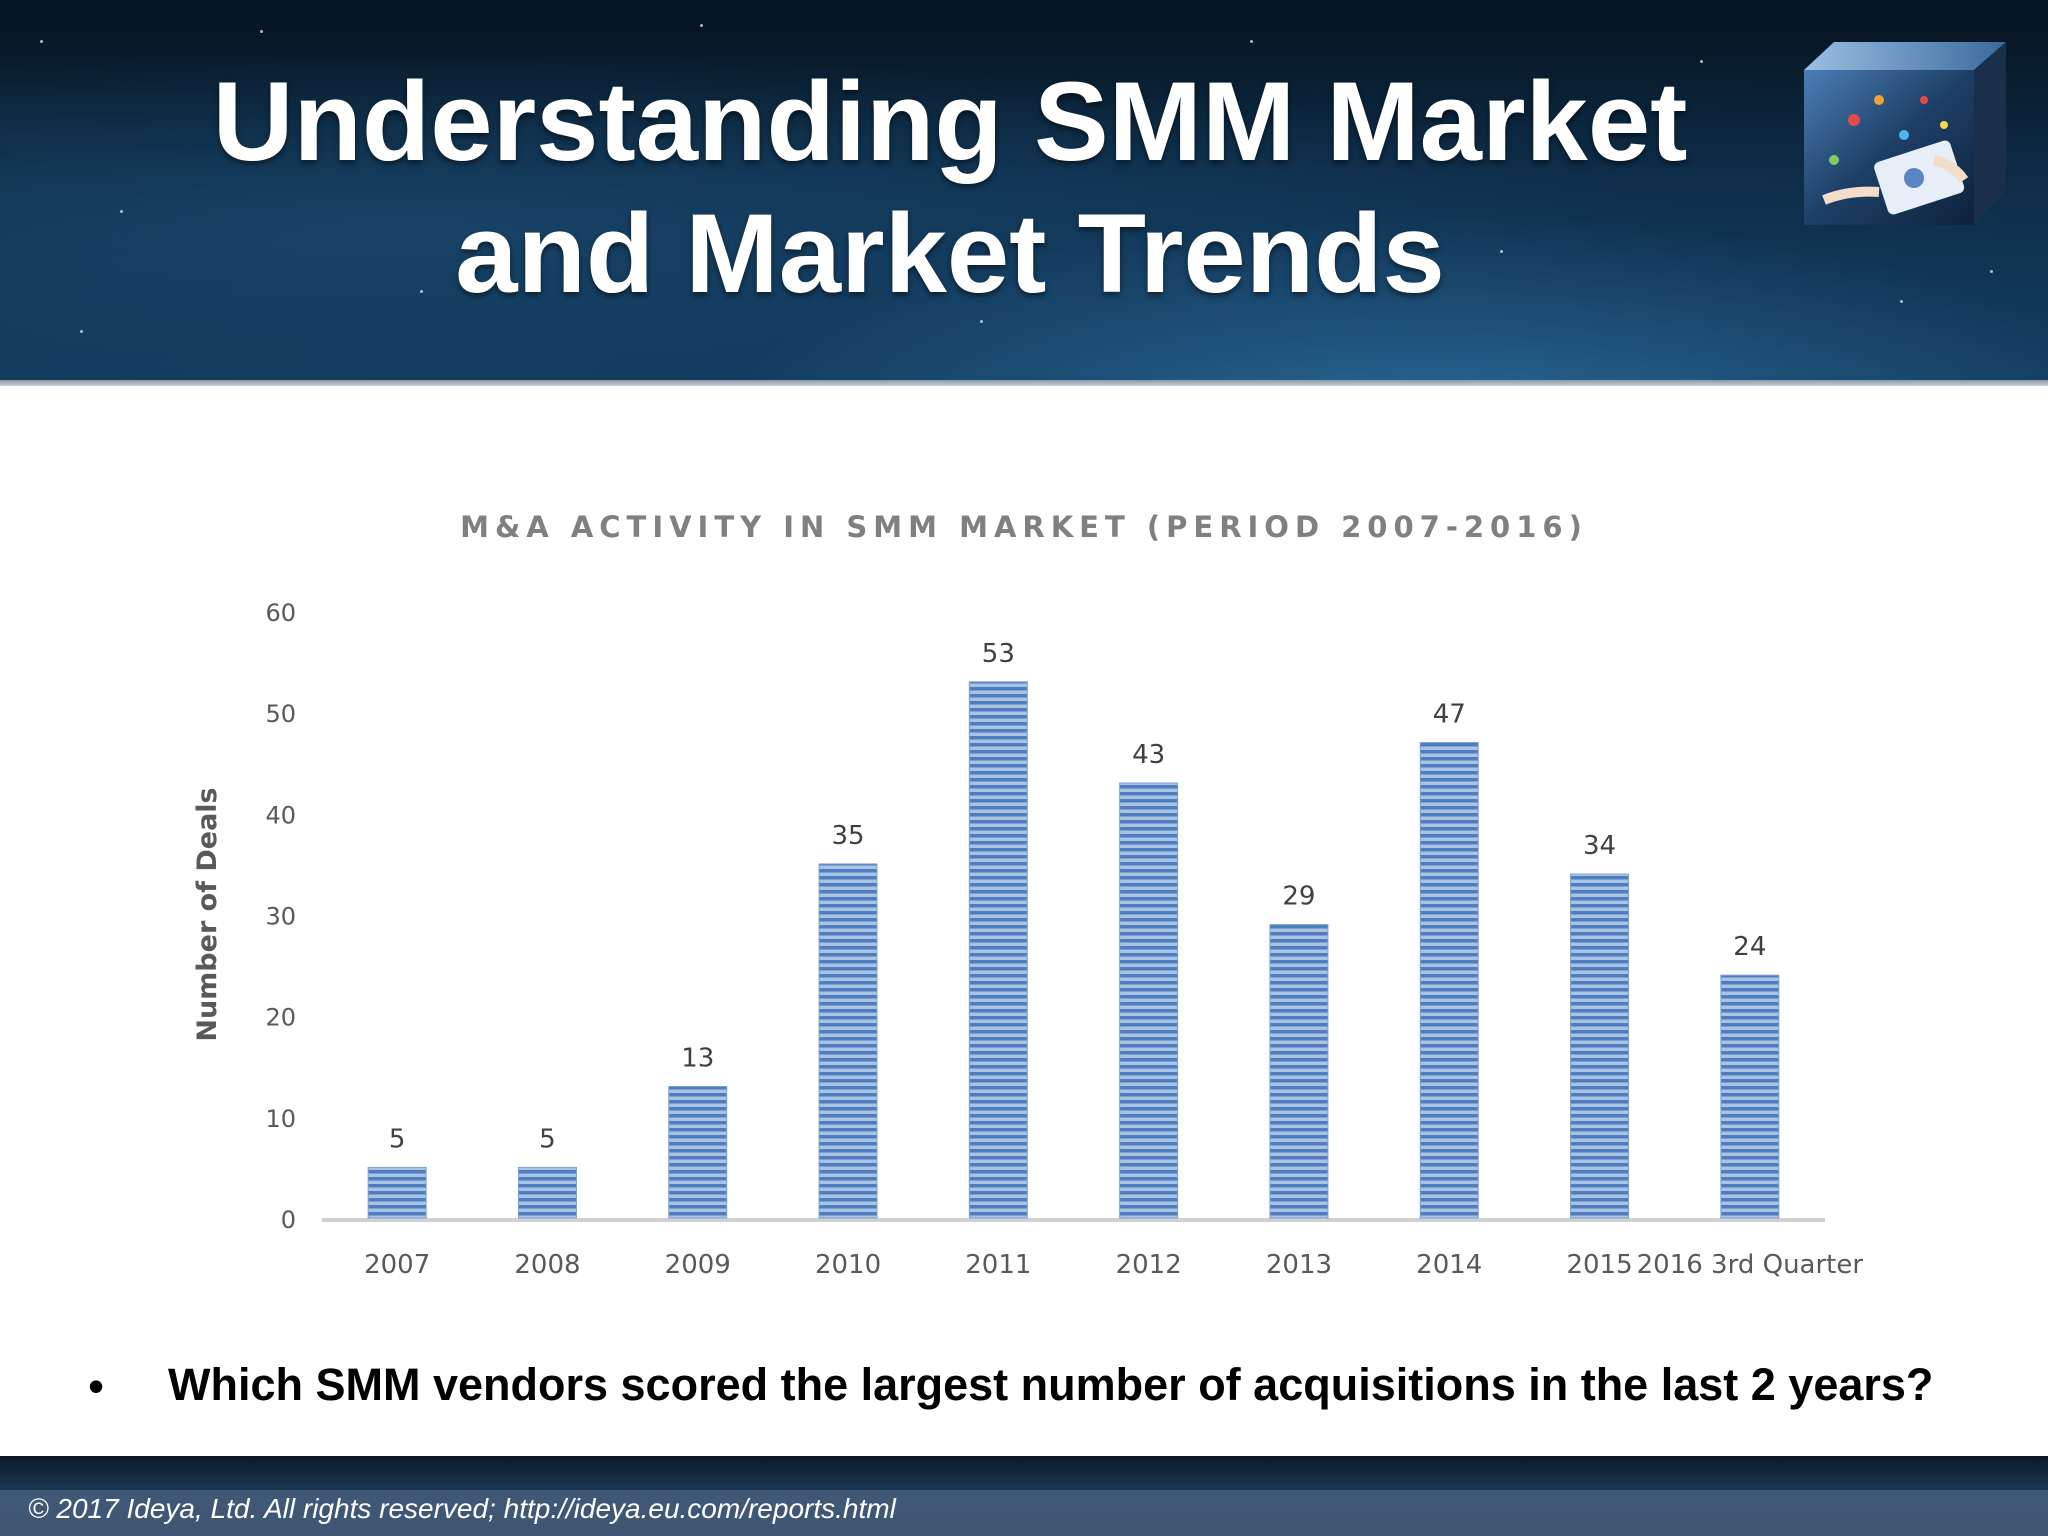 Image resolution: width=2048 pixels, height=1536 pixels. Describe the element at coordinates (1148, 755) in the screenshot. I see `data-label: 43` at that location.